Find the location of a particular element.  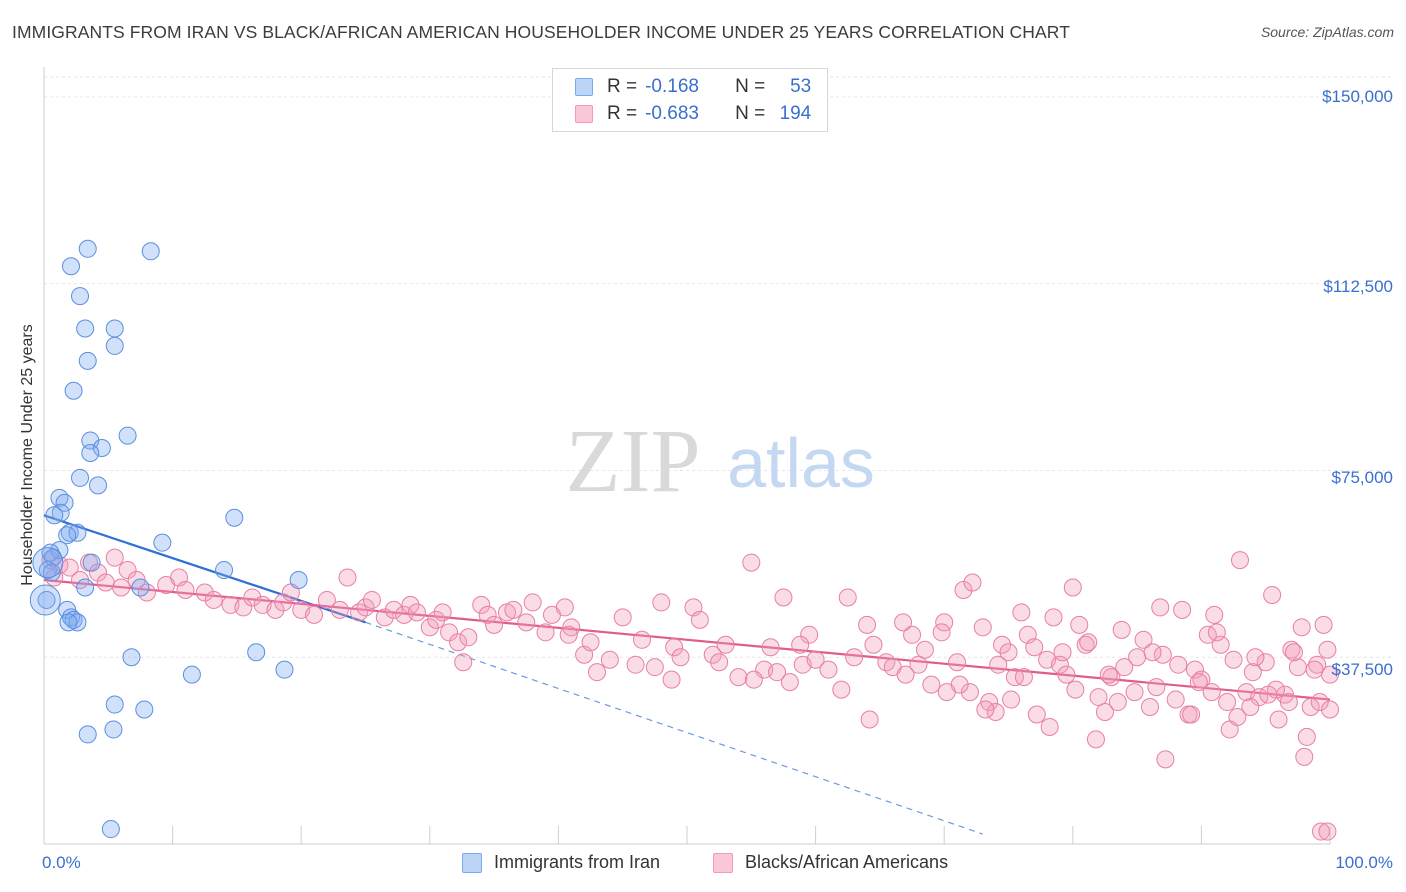

legend-n-value: 53 is located at coordinates (801, 86).